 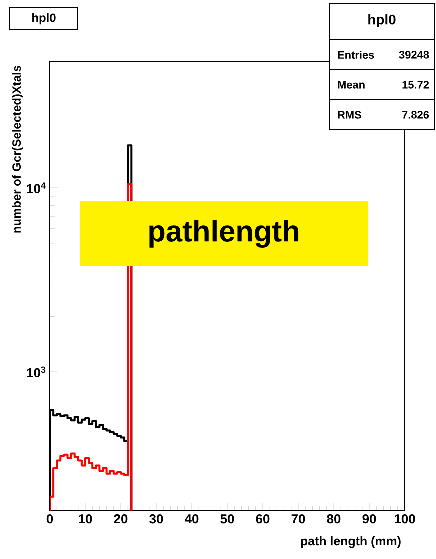 I want to click on y-tick-label: 10$^{4}$, so click(x=36, y=188).